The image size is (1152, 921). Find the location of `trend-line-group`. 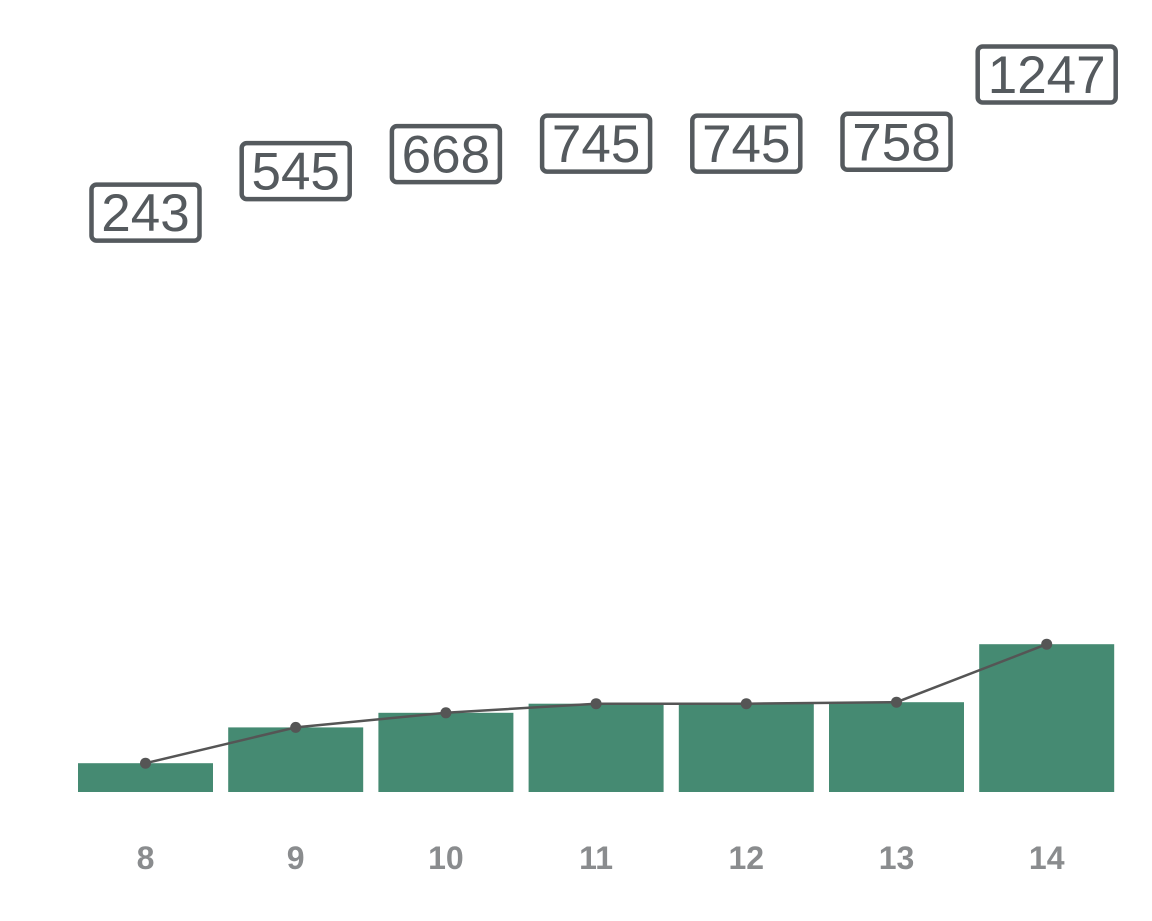

trend-line-group is located at coordinates (596, 703).